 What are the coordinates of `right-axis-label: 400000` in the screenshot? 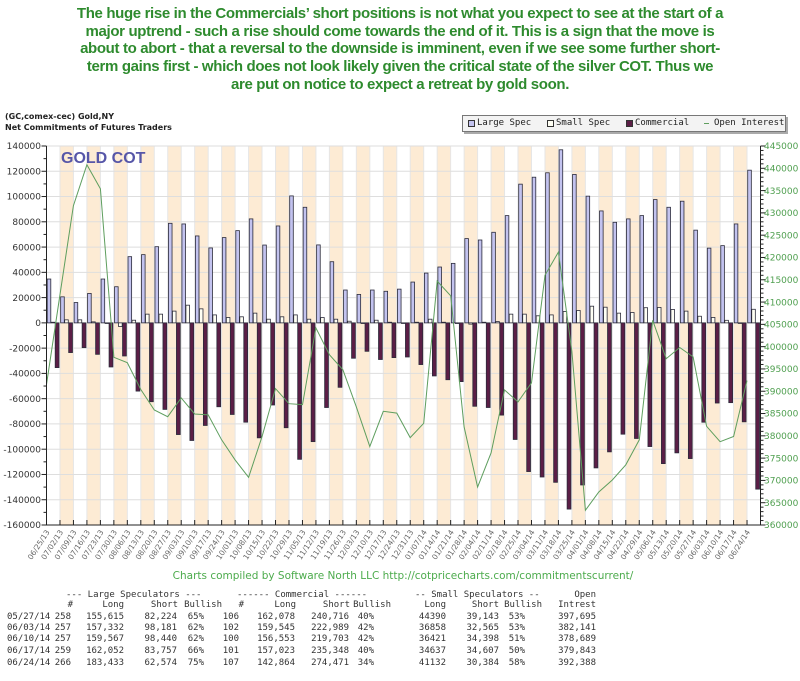 It's located at (781, 348).